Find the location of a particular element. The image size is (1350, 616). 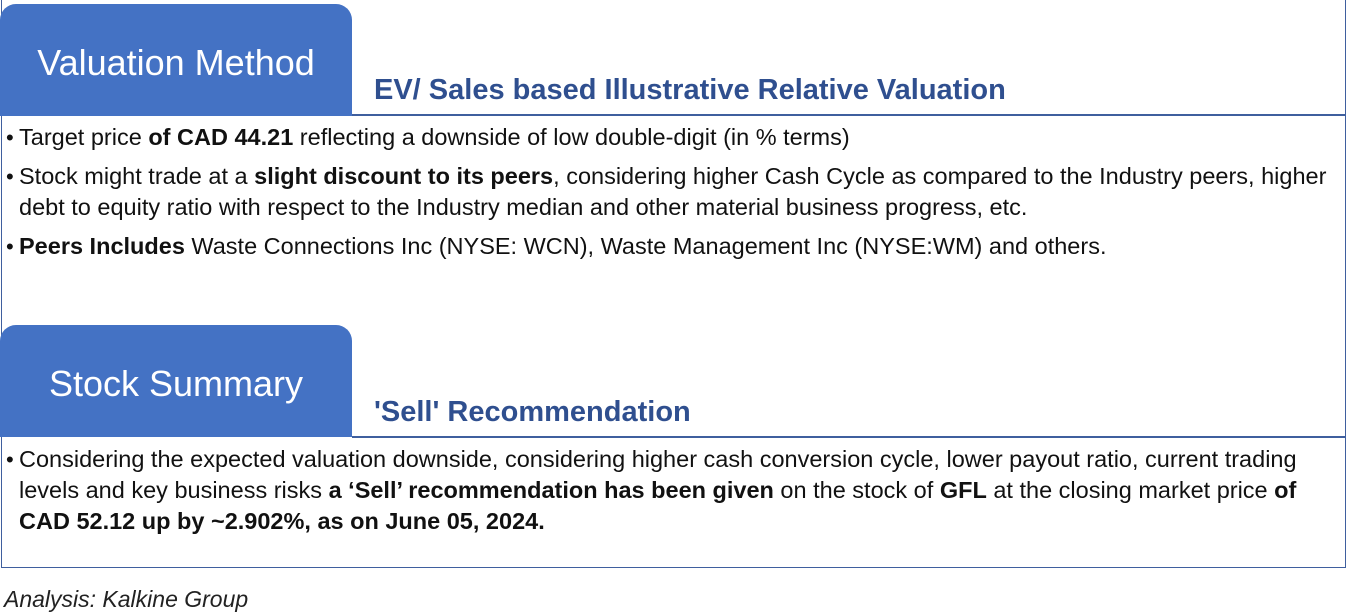

bullet-text: Target price is located at coordinates (84, 137).